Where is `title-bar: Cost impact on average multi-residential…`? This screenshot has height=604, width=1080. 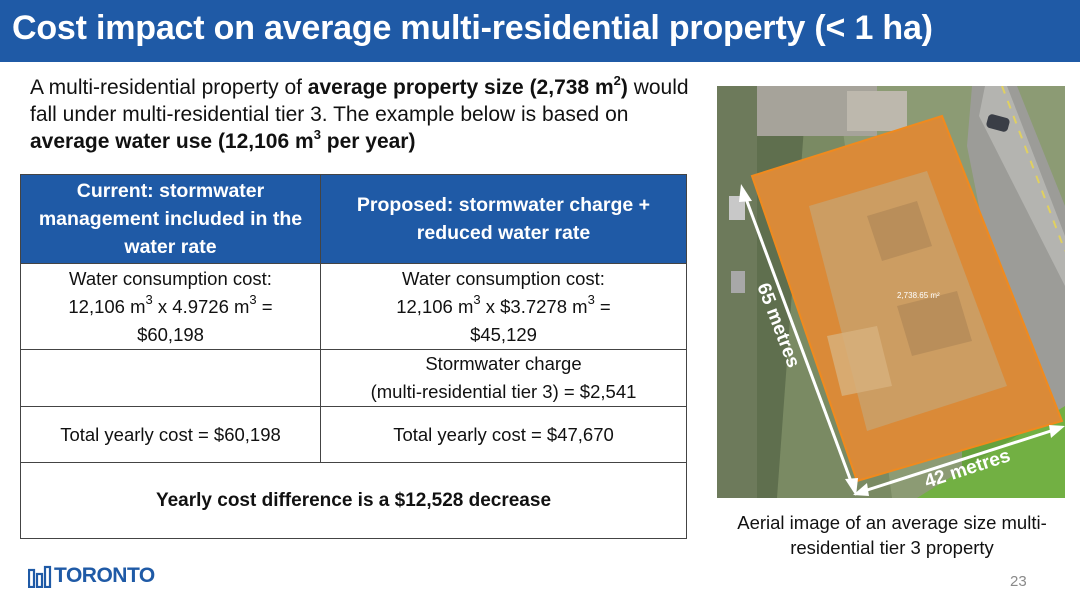 title-bar: Cost impact on average multi-residential… is located at coordinates (540, 31).